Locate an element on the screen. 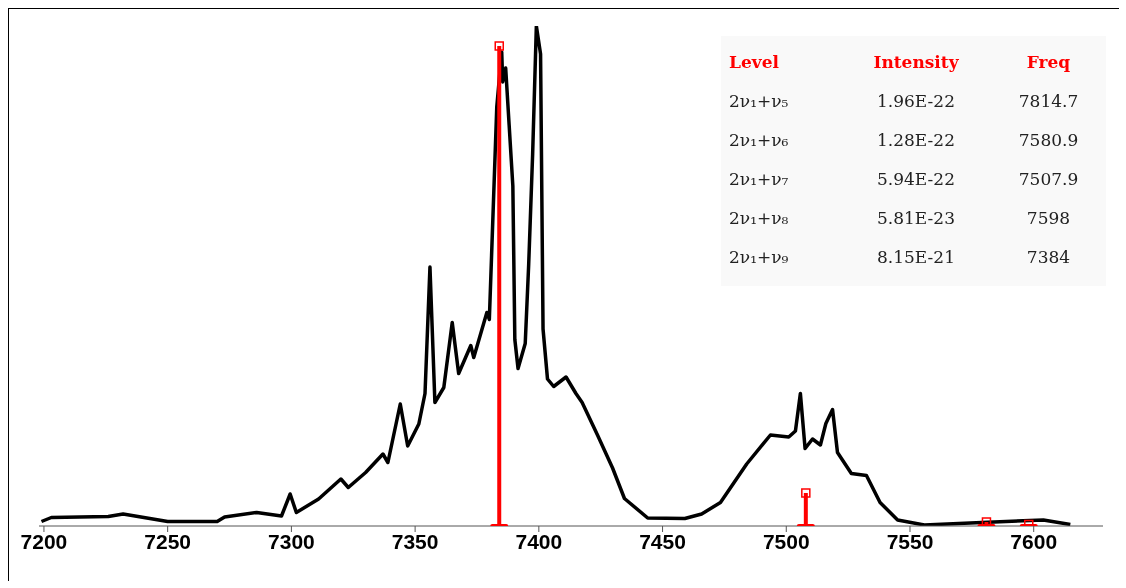  annotation: 5.94E-22 is located at coordinates (916, 178).